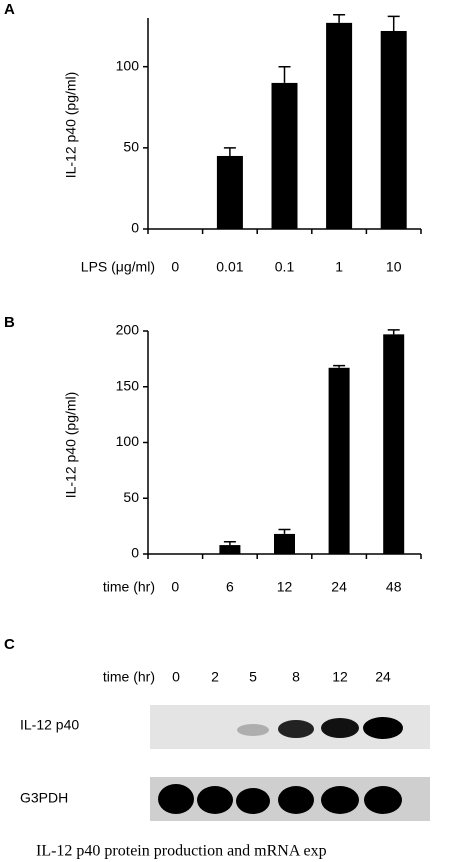  Describe the element at coordinates (339, 267) in the screenshot. I see `x-tick-label: 1` at that location.